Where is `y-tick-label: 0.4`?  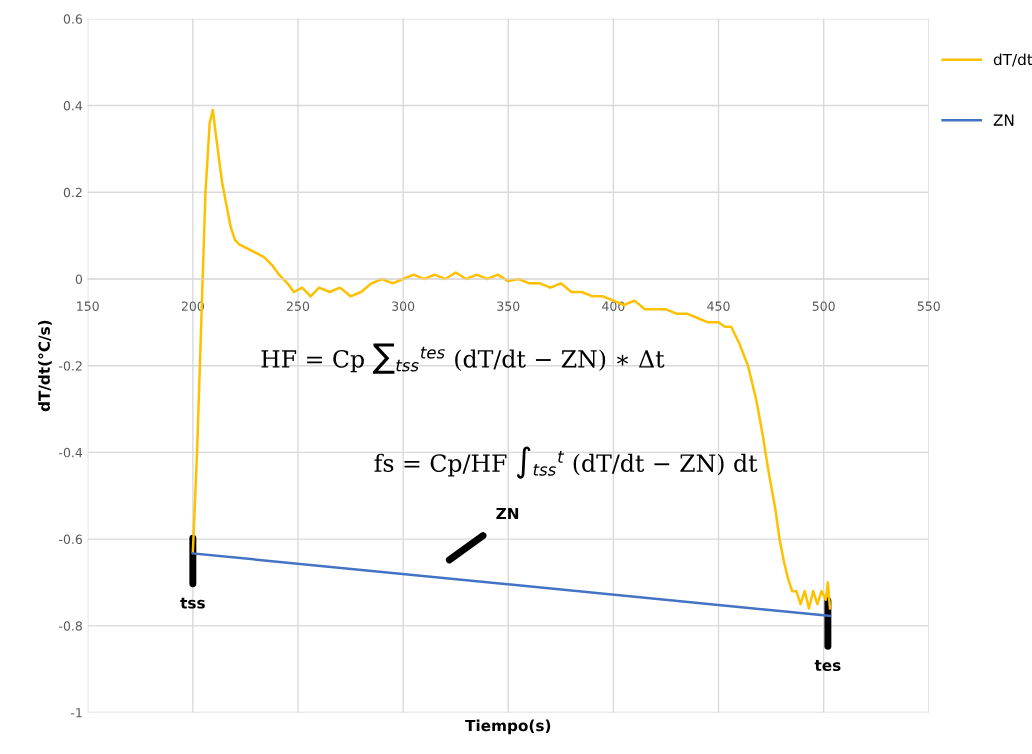
y-tick-label: 0.4 is located at coordinates (73, 106).